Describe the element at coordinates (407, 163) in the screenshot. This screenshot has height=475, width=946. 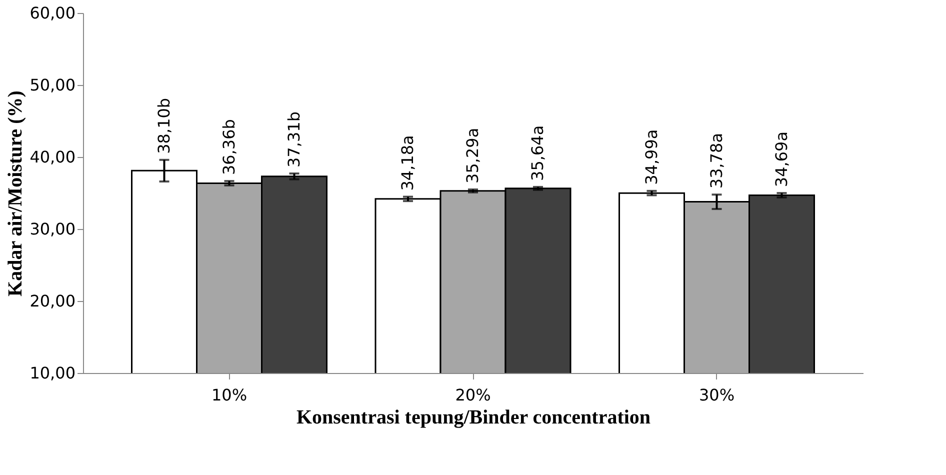
I see `data-label: 34,18a` at that location.